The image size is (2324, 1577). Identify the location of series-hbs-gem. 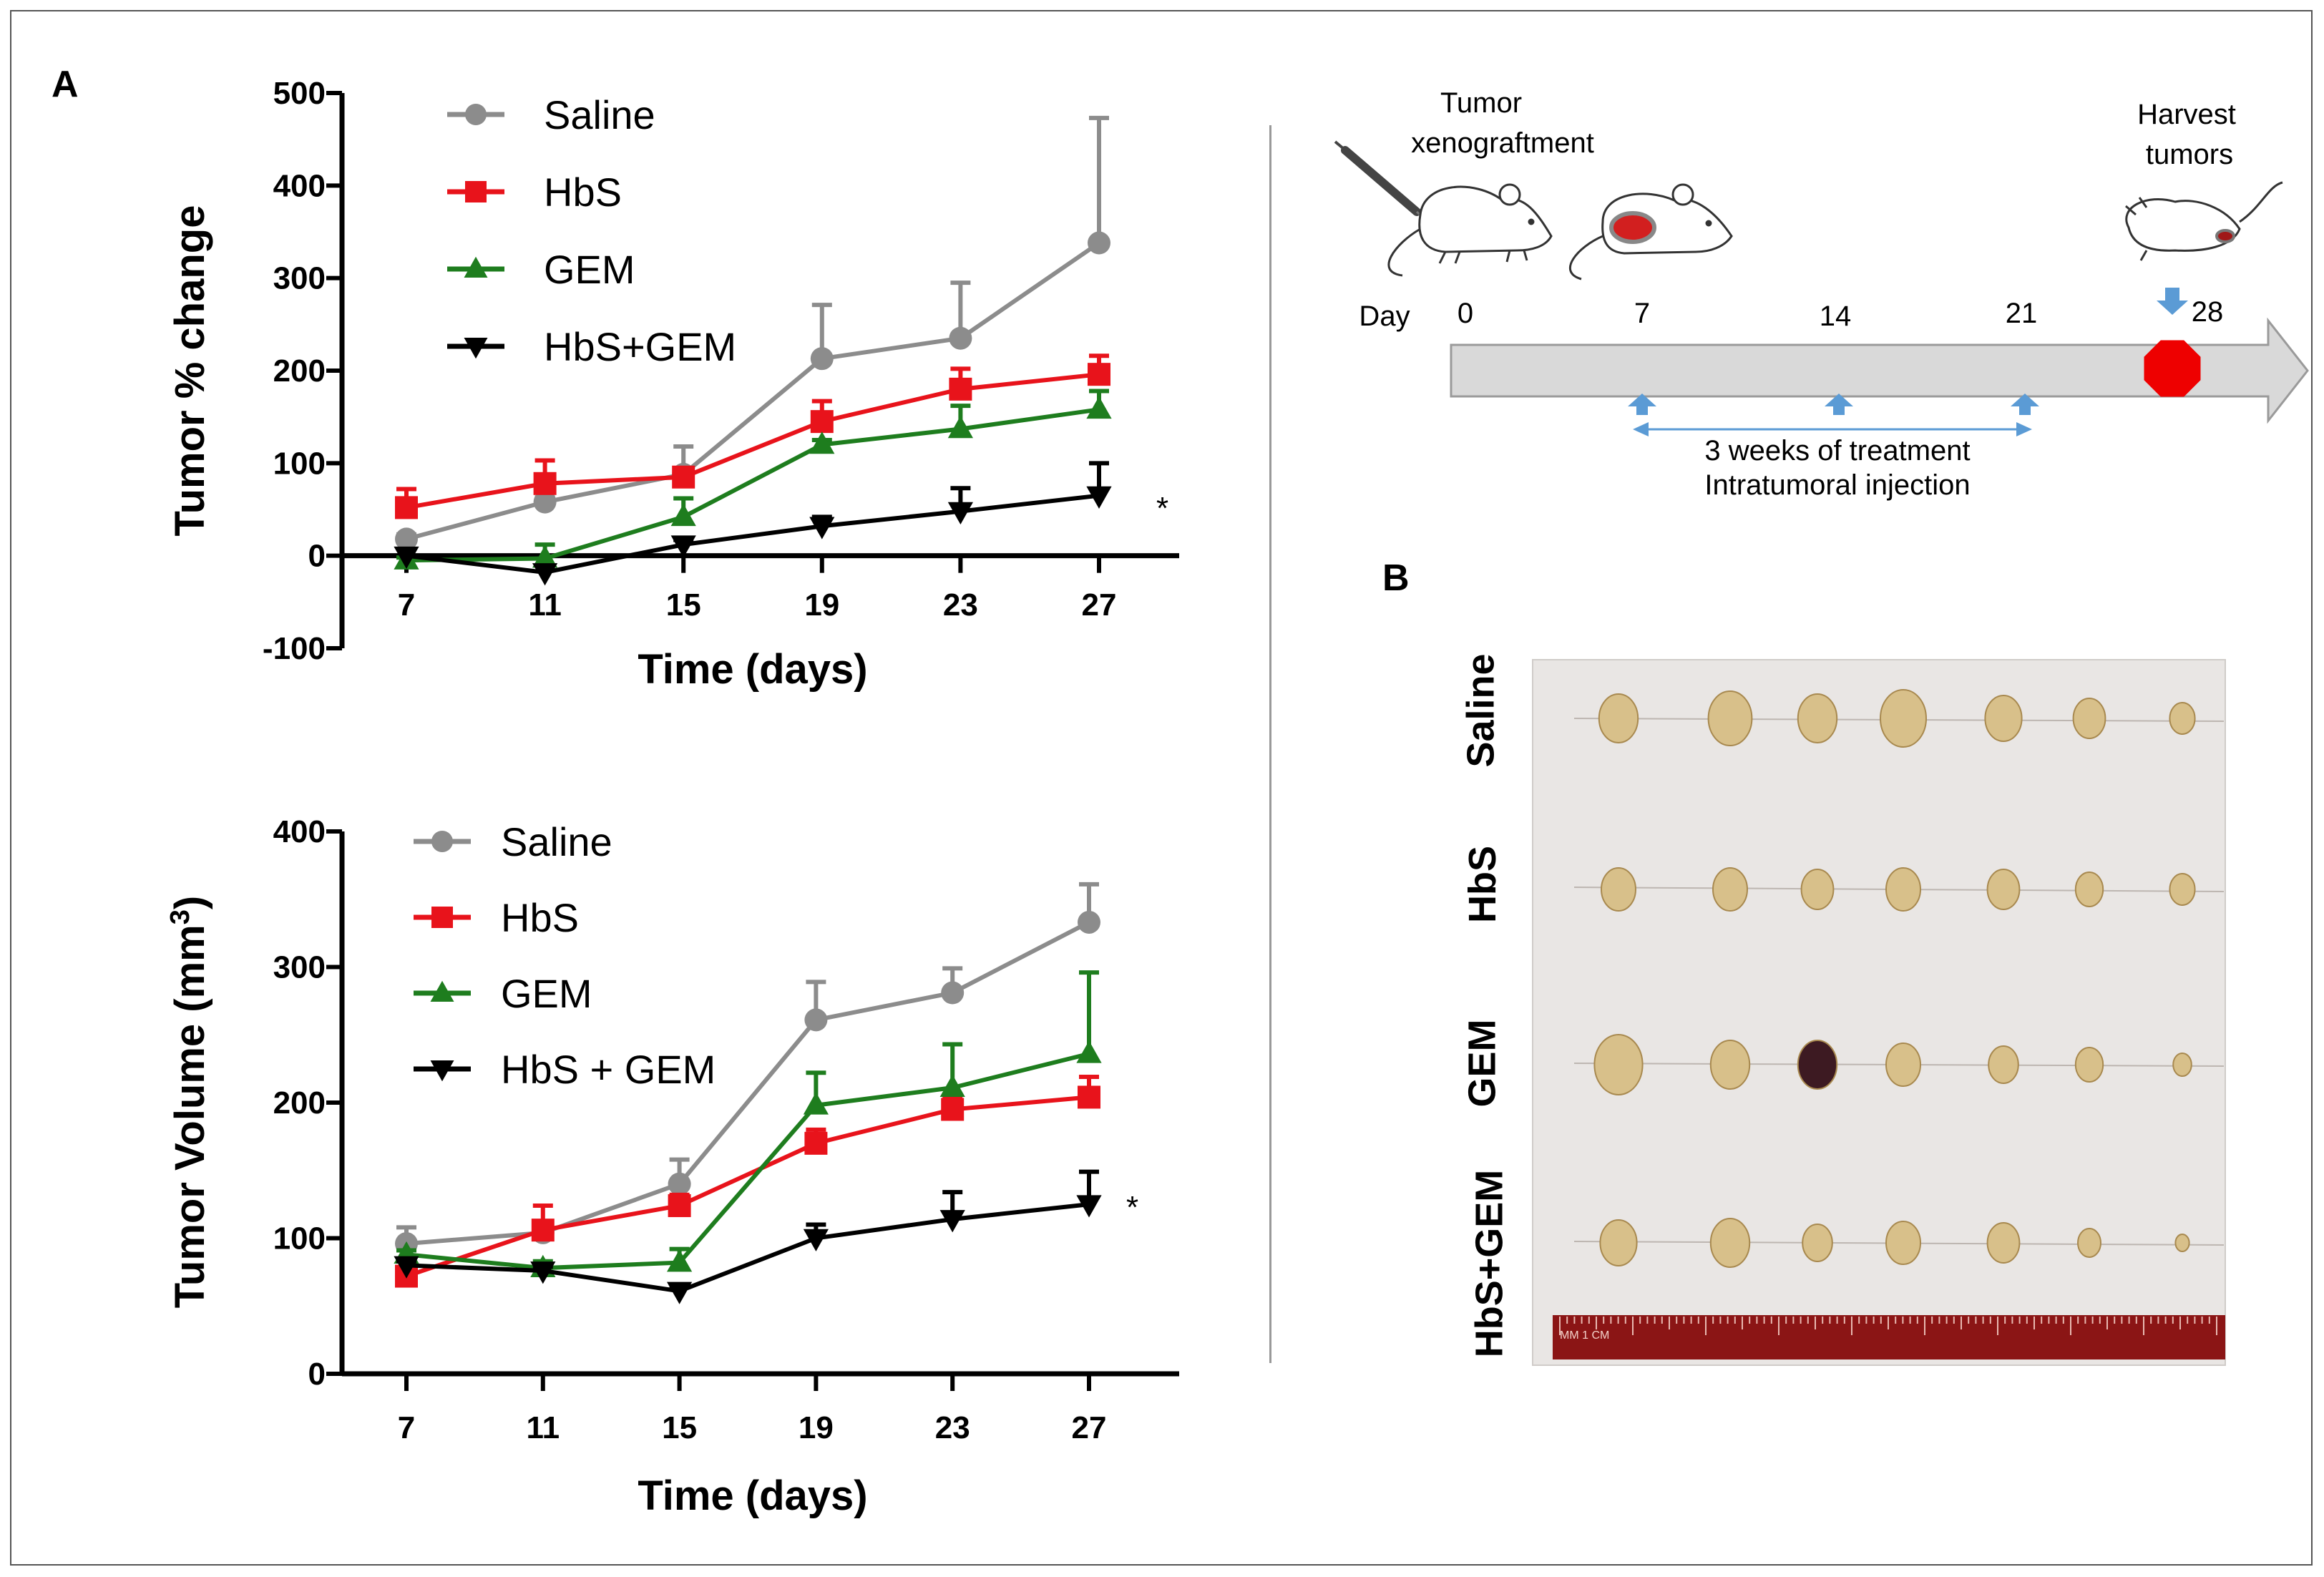
(748, 1236).